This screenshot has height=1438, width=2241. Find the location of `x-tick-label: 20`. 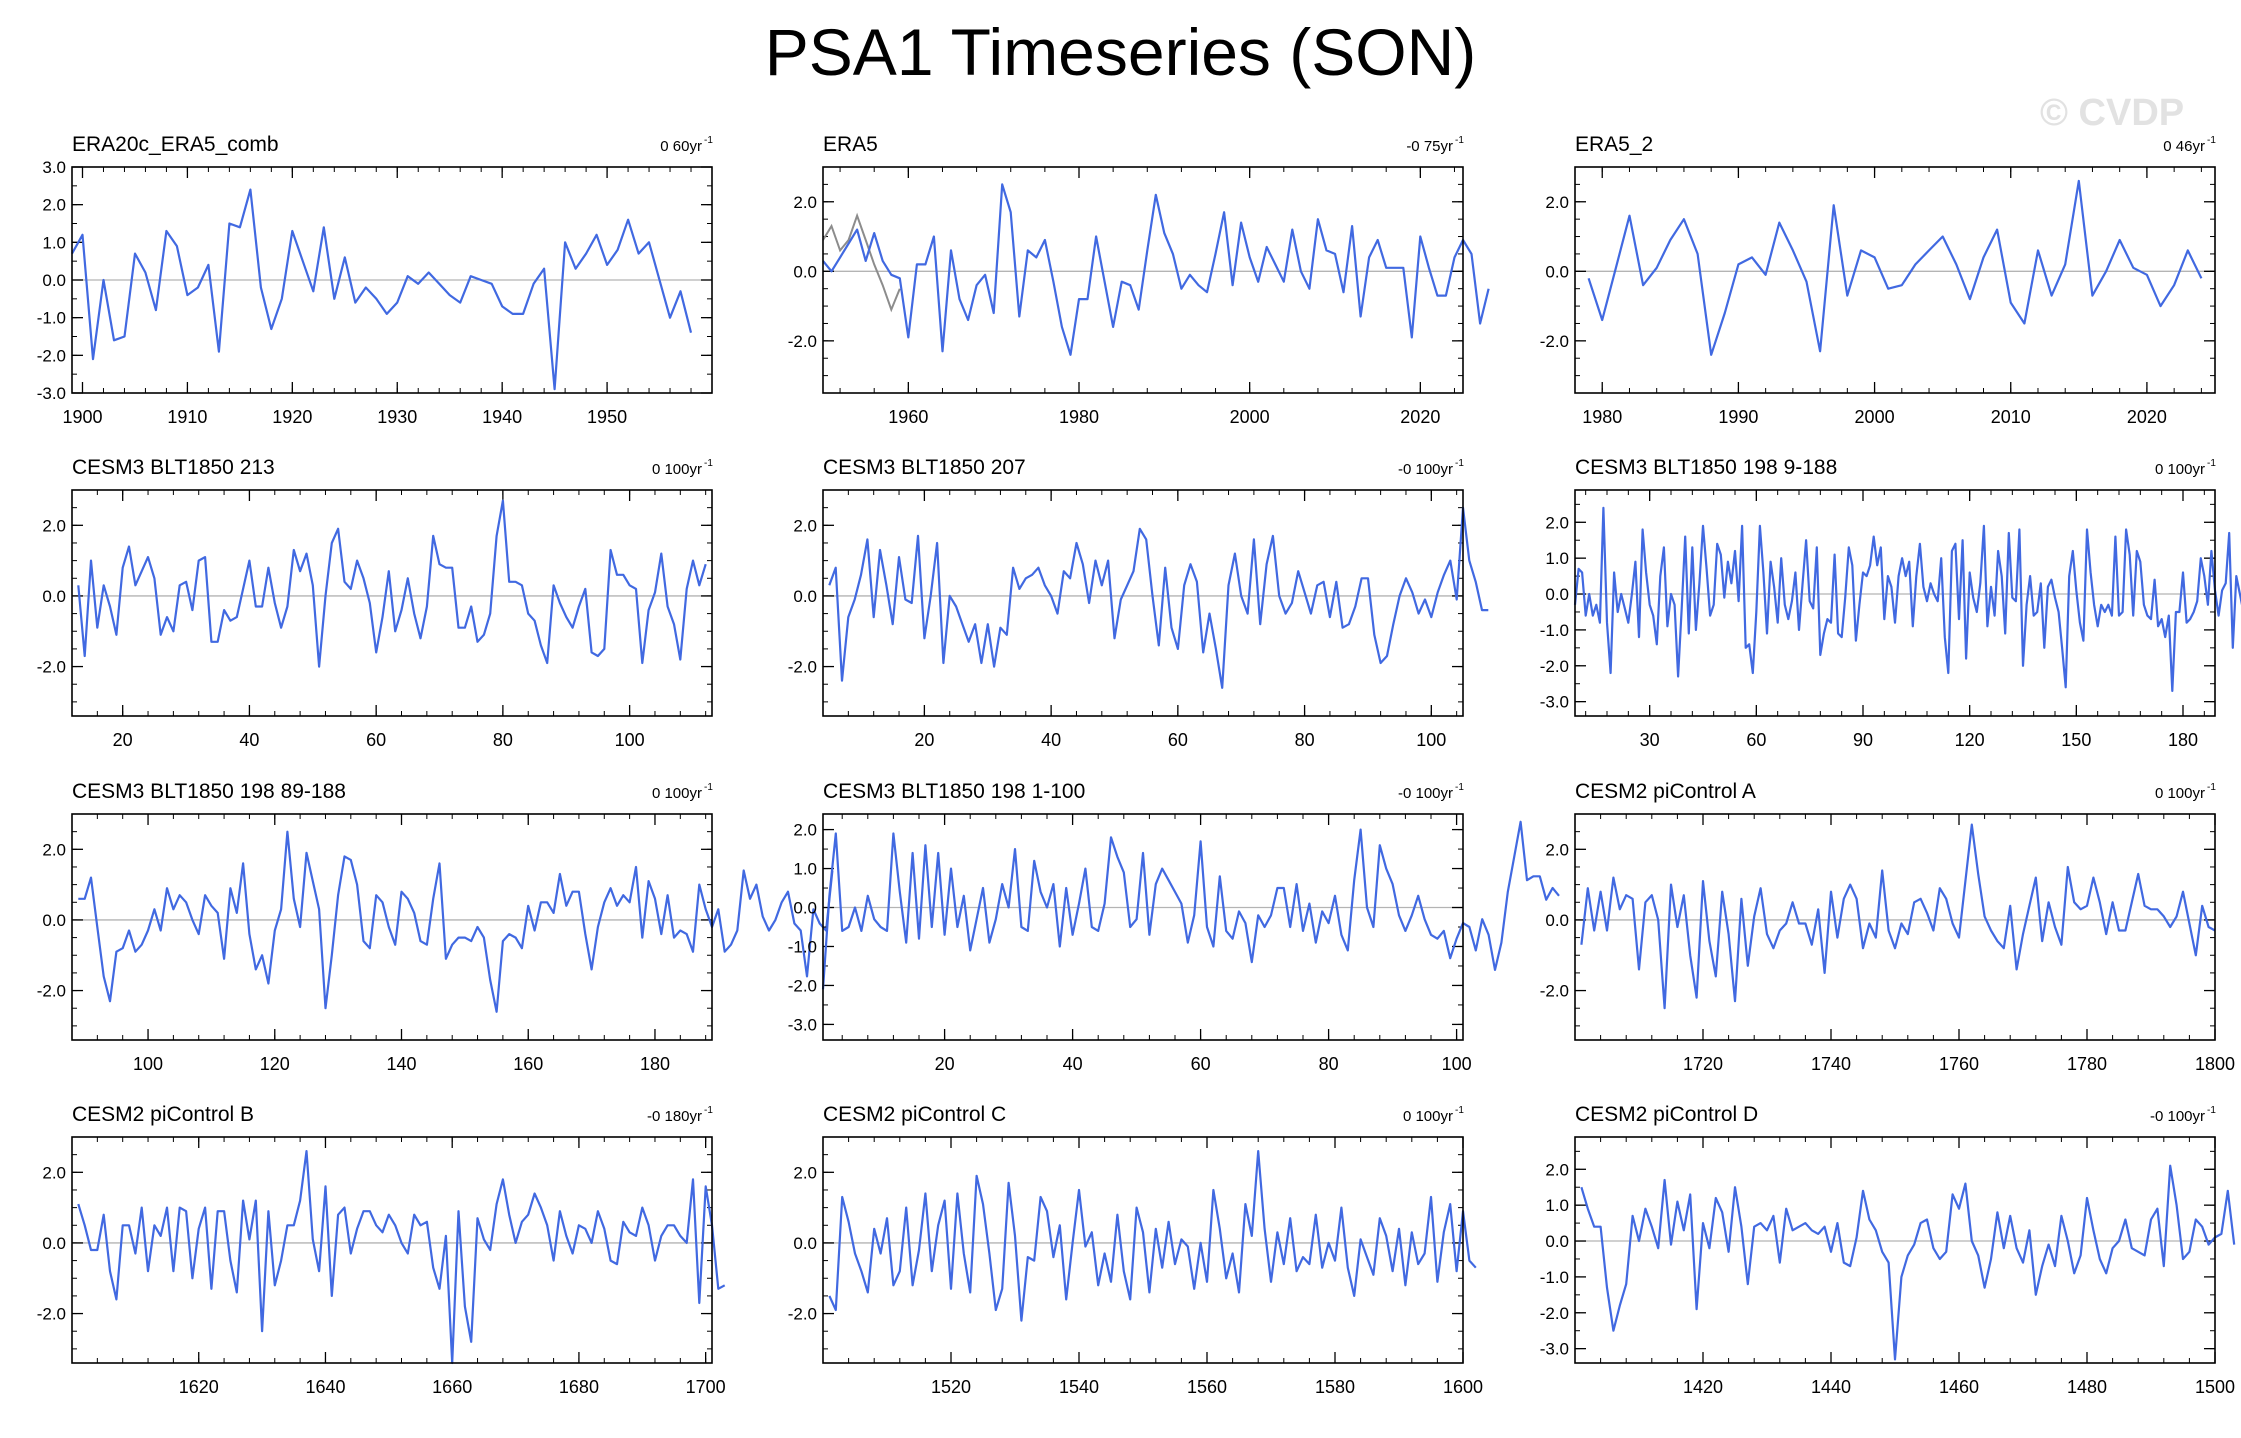

x-tick-label: 20 is located at coordinates (945, 1064).